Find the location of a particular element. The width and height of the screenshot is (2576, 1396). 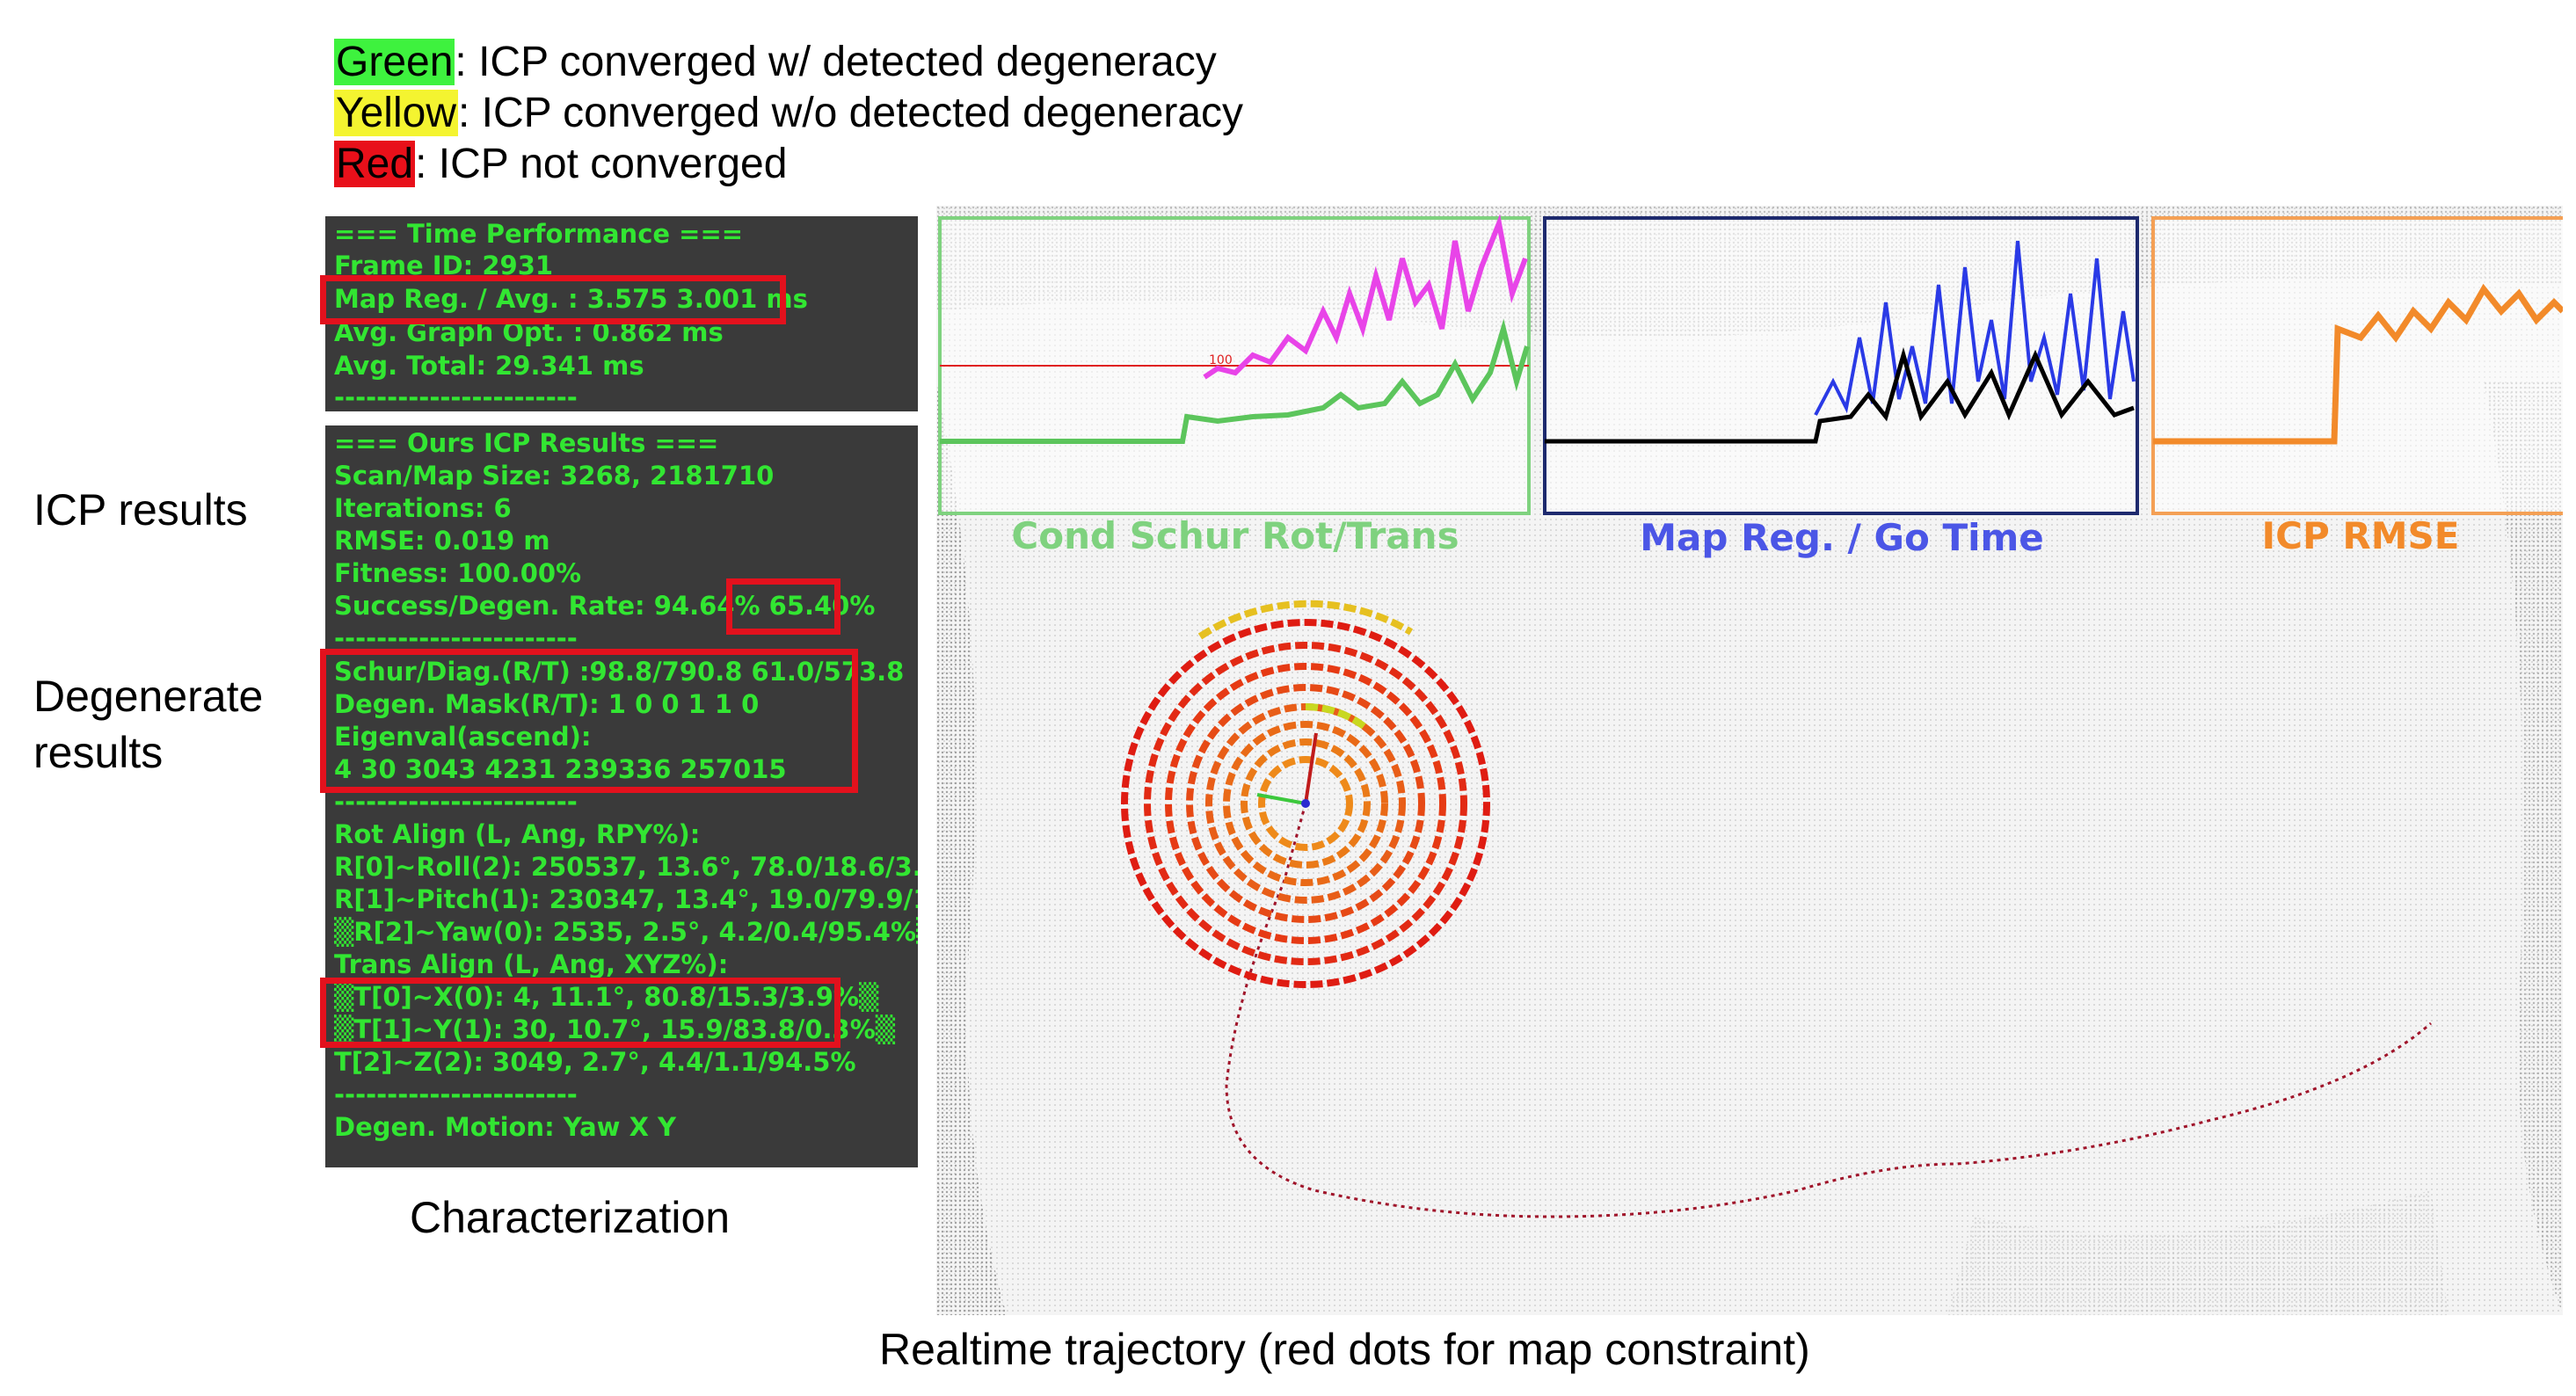

plot-icp-rmse is located at coordinates (2357, 365).